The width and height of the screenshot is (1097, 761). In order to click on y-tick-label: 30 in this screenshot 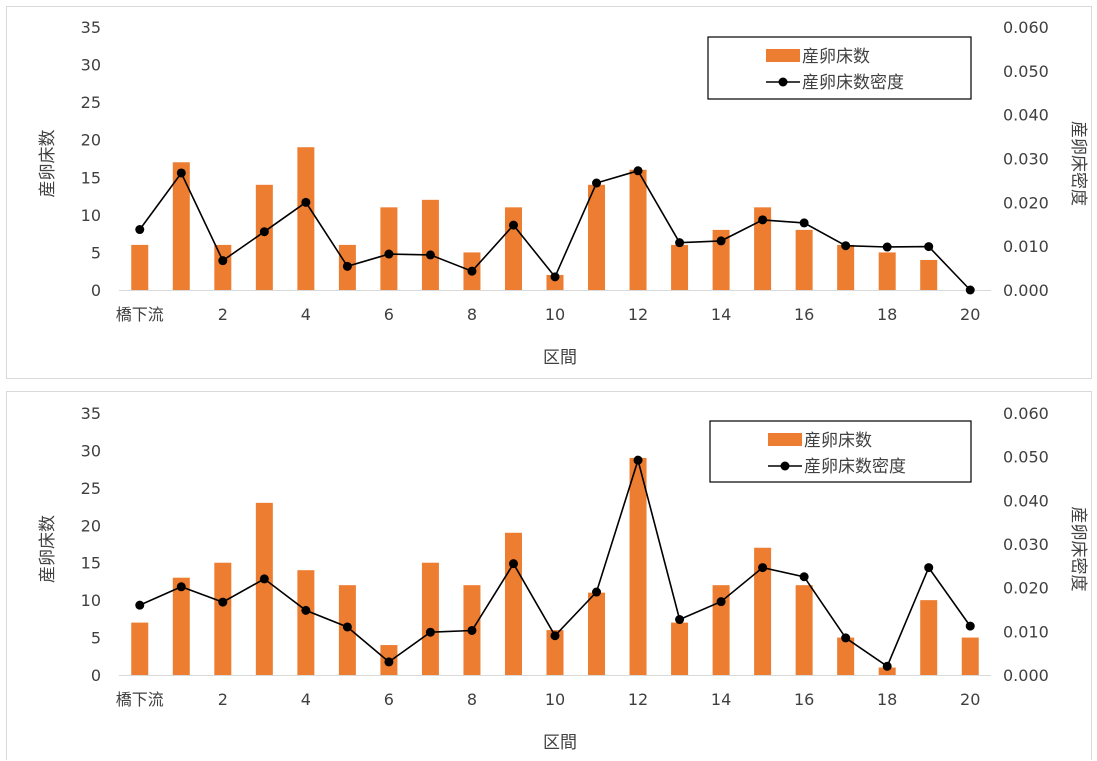, I will do `click(91, 65)`.